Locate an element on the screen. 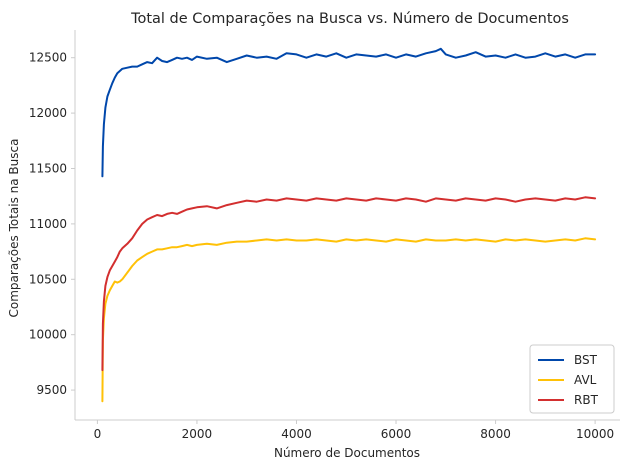  x-axis-ticks: 0 2000 4000 6000 8000 10000 is located at coordinates (354, 430).